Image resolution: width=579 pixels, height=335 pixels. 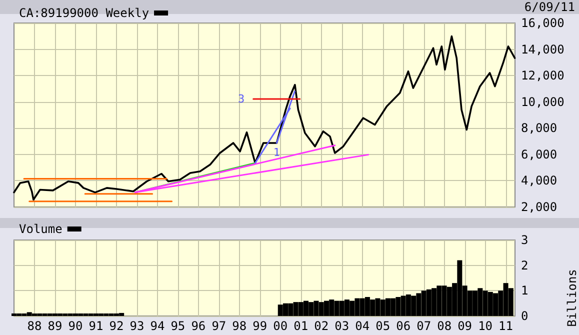 I want to click on y-tick-label: 1, so click(x=524, y=291).